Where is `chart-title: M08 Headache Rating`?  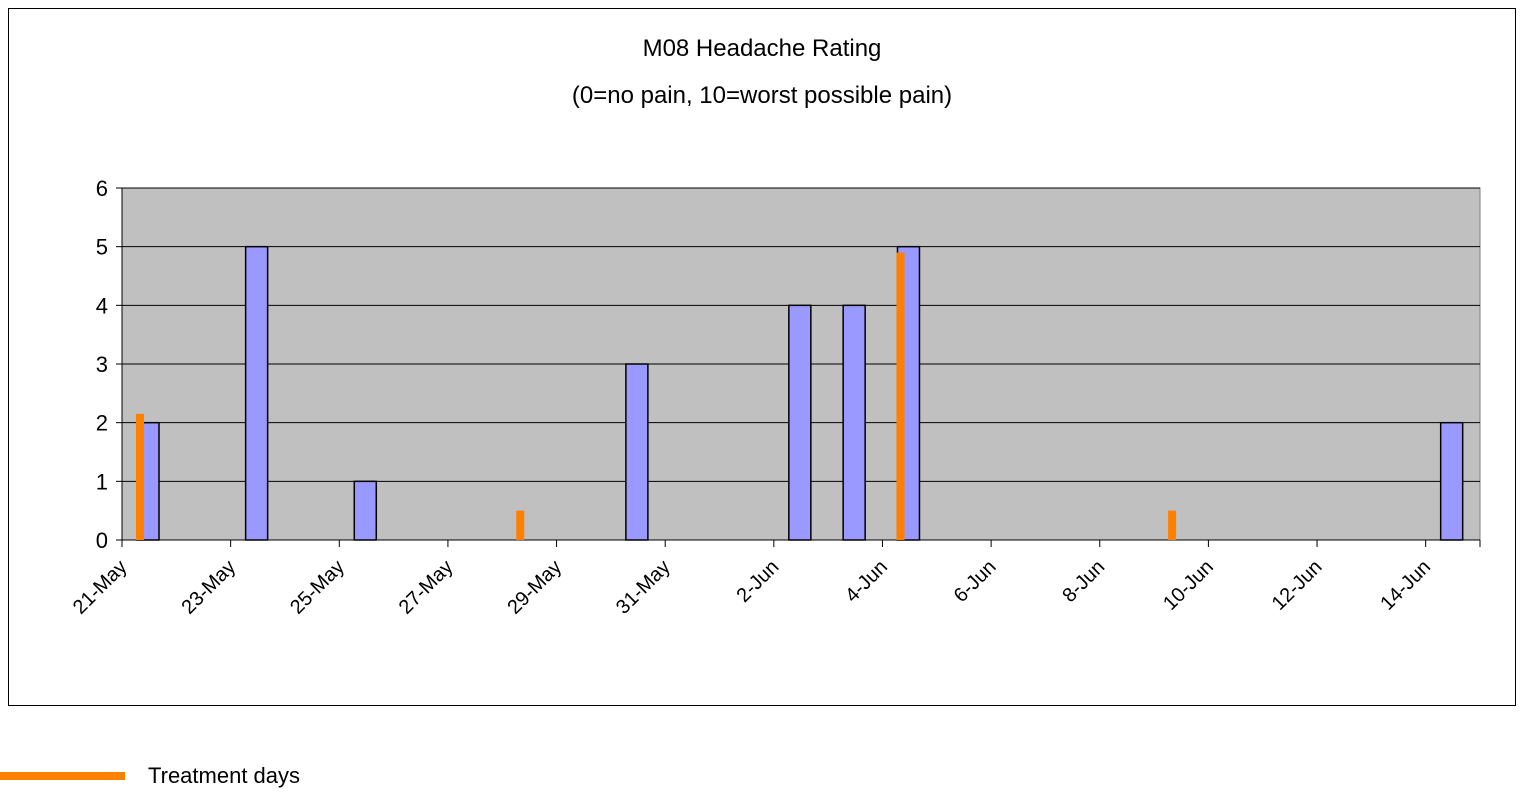 chart-title: M08 Headache Rating is located at coordinates (762, 48).